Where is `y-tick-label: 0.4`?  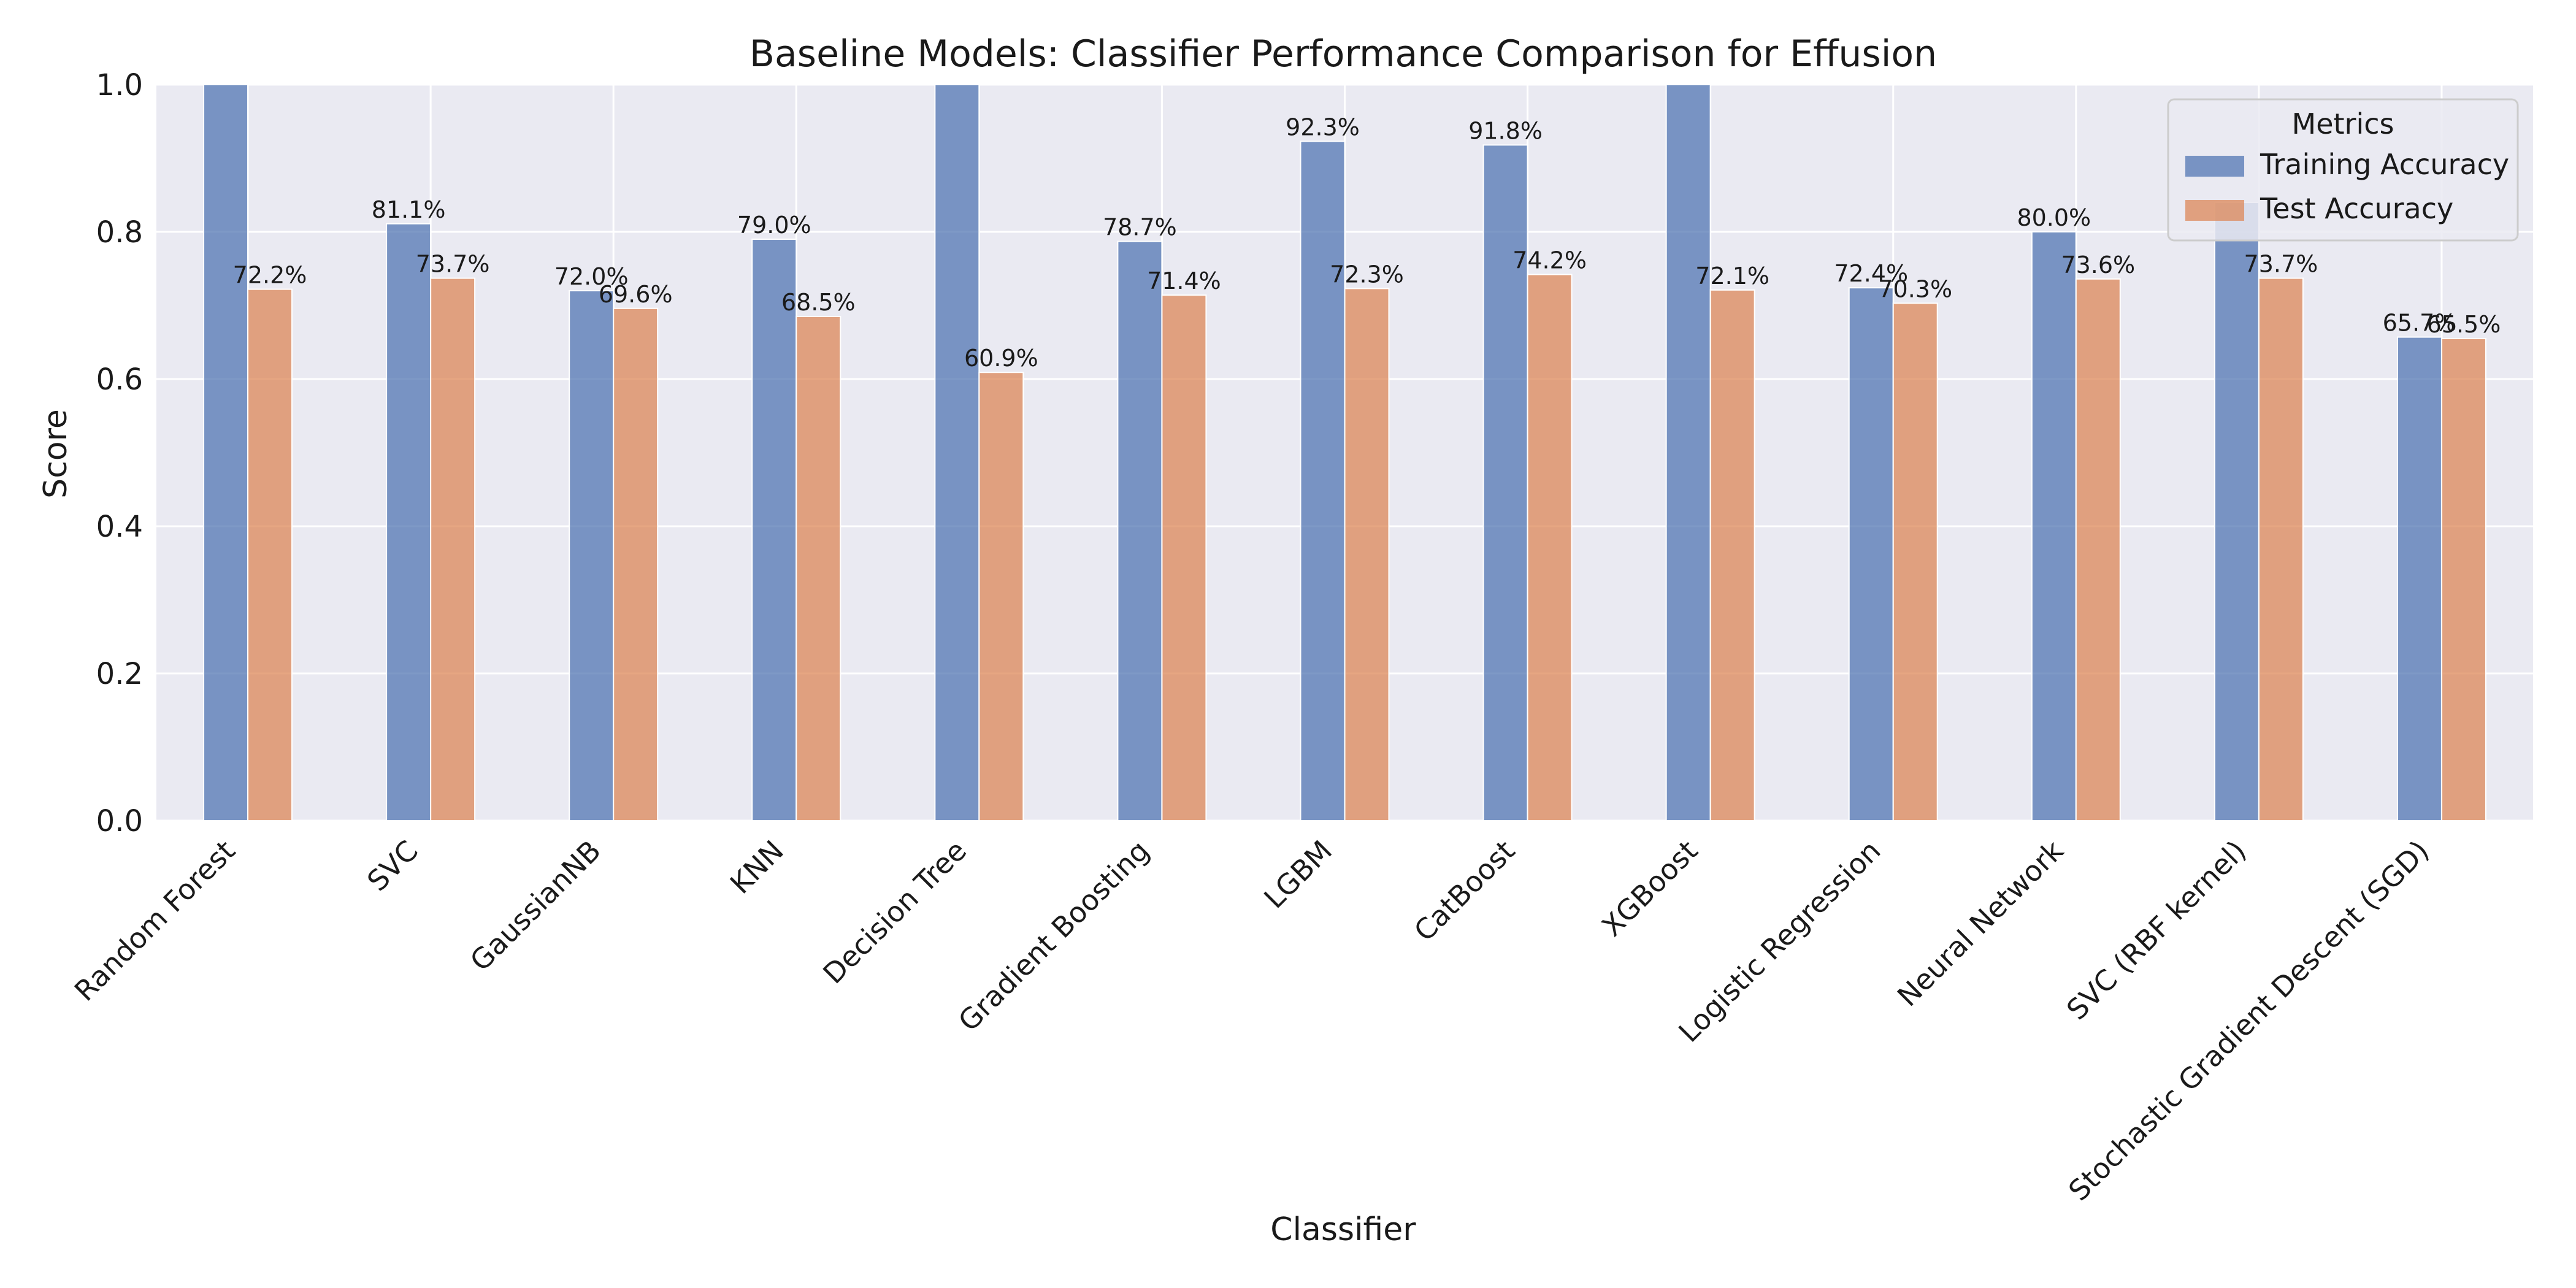 y-tick-label: 0.4 is located at coordinates (119, 527).